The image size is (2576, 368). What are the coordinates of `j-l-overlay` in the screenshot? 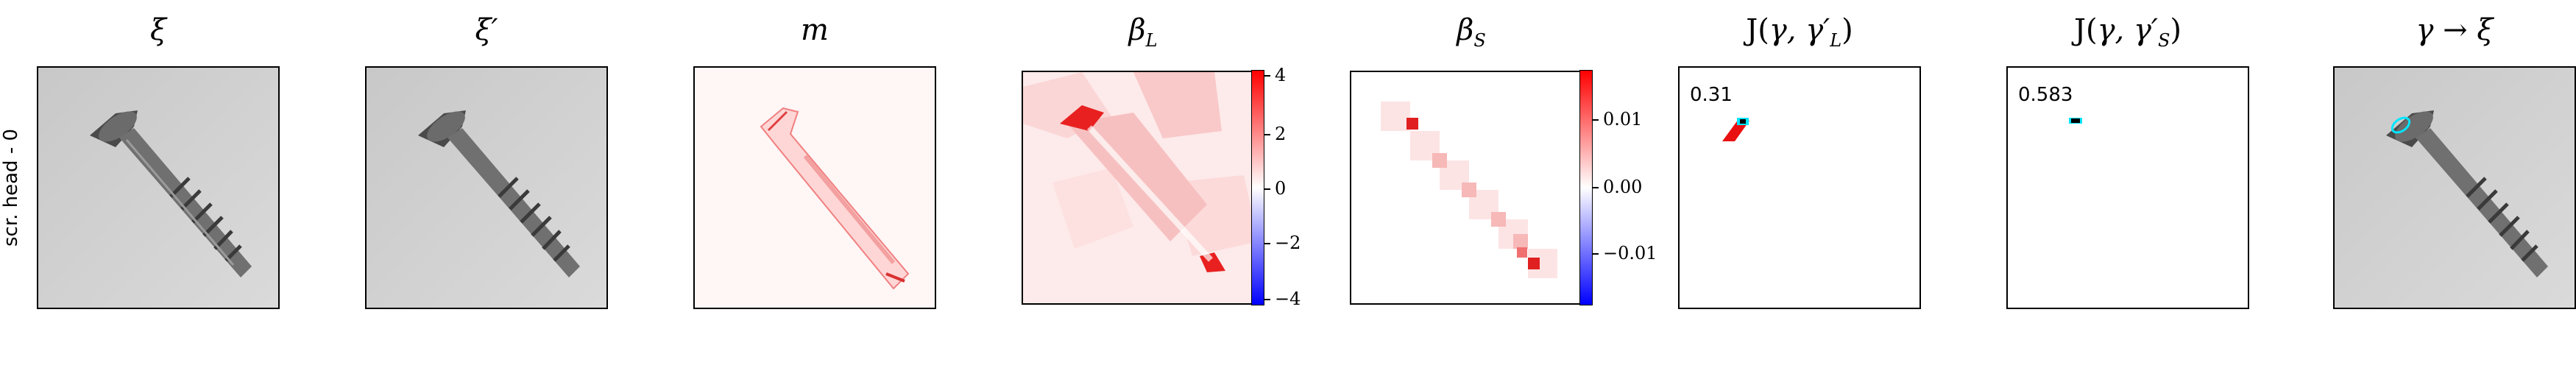 It's located at (1735, 129).